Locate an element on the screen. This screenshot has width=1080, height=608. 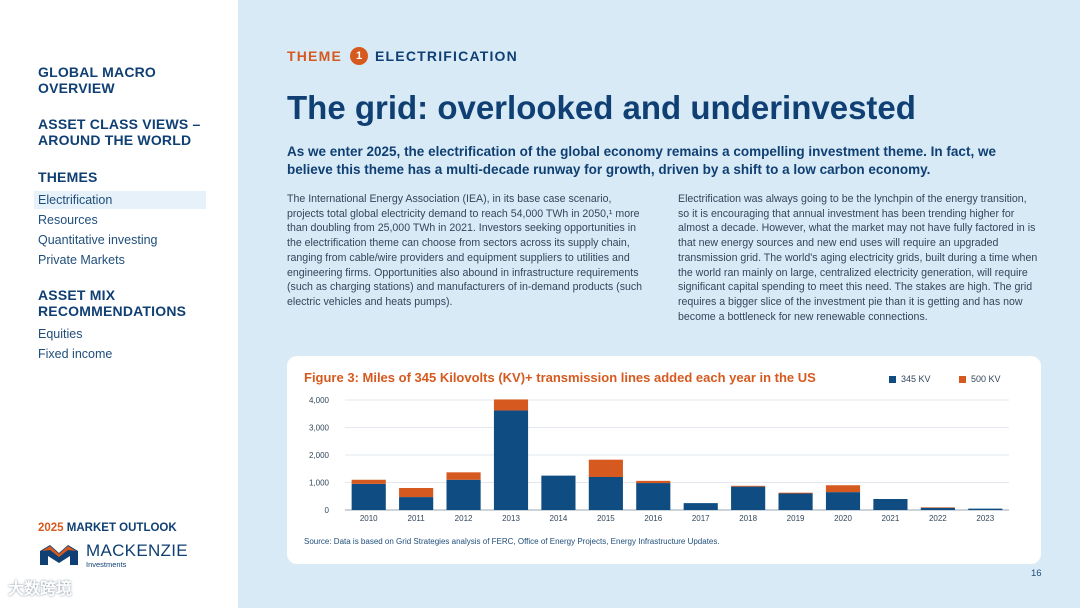
page-title: The grid: overlooked and underinvested is located at coordinates (601, 107).